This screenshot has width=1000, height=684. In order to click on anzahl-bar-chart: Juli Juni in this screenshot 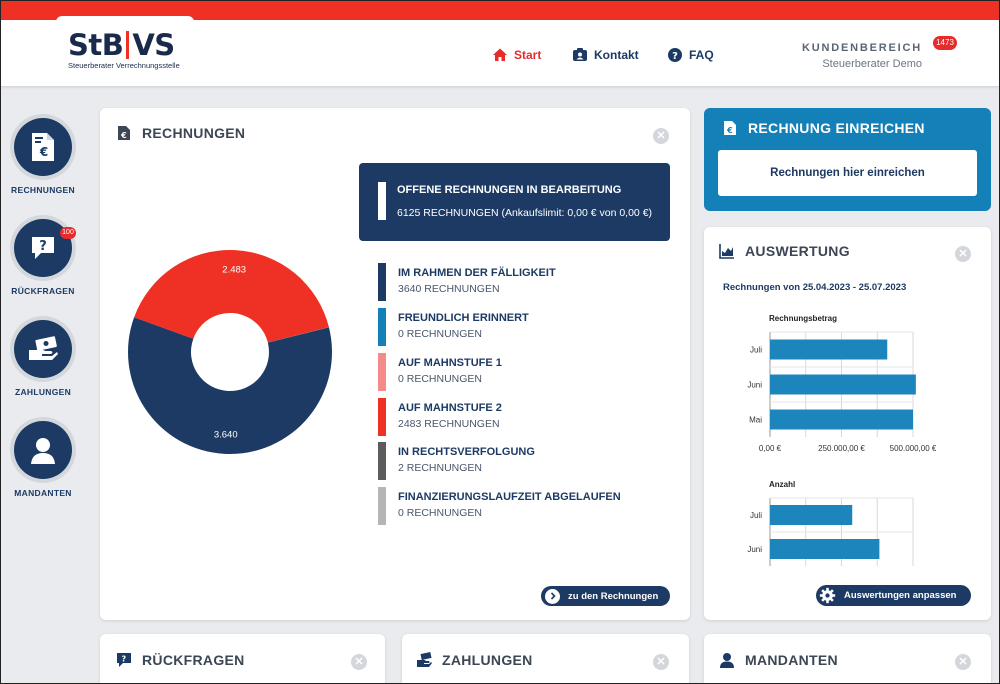, I will do `click(830, 531)`.